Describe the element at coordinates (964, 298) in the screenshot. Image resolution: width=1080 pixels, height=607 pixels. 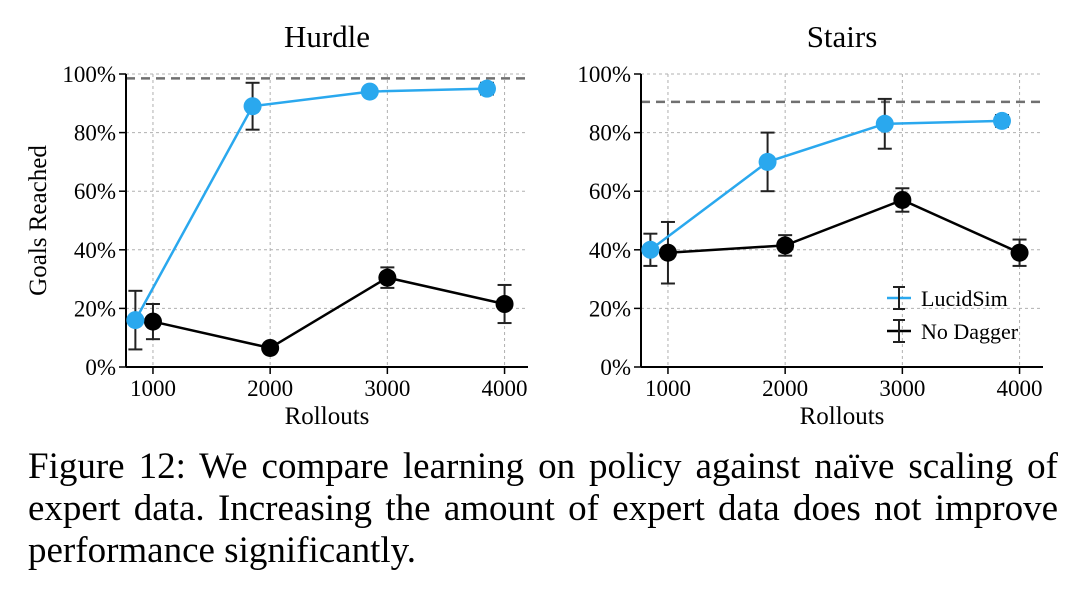
I see `legend-label: LucidSim` at that location.